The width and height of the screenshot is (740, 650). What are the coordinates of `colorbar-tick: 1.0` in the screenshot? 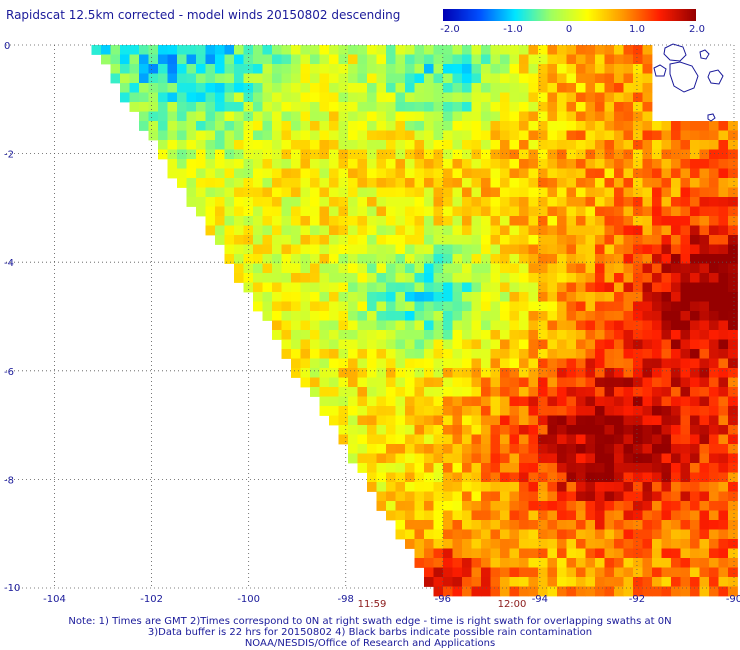 It's located at (637, 29).